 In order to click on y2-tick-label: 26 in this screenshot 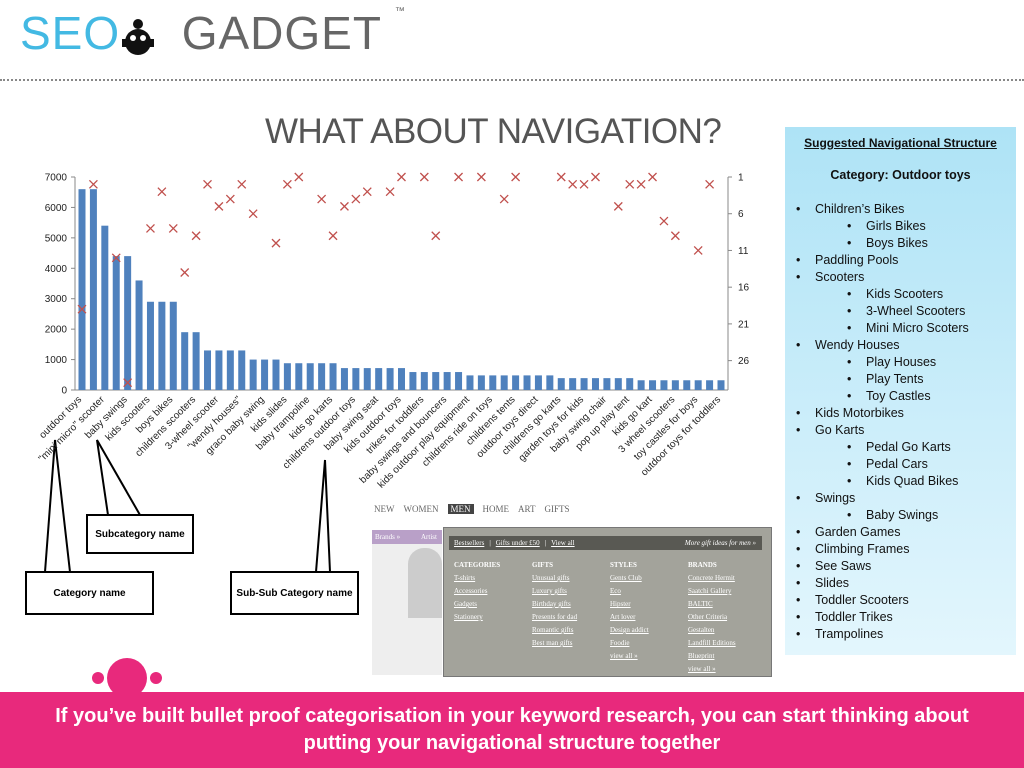, I will do `click(744, 361)`.